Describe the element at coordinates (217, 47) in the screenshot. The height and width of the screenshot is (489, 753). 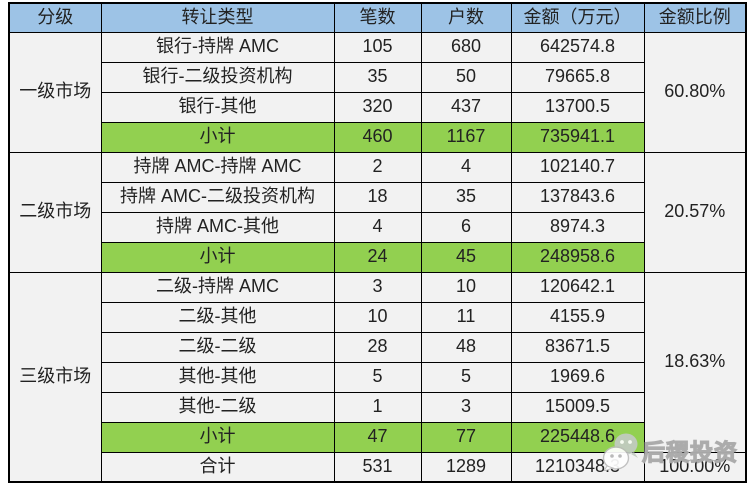
I see `transfer-type-cell: 银行-持牌 AMC` at that location.